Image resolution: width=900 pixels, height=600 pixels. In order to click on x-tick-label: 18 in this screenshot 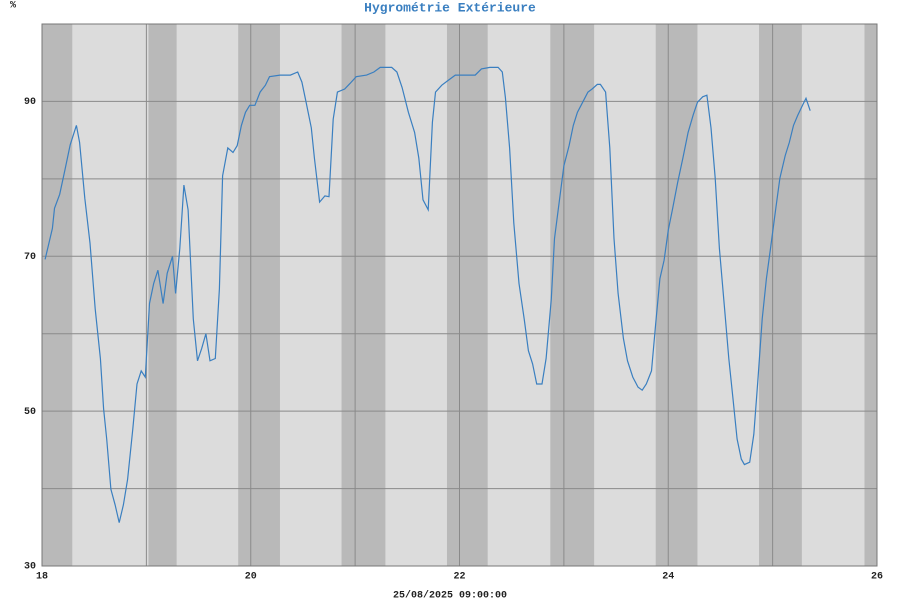, I will do `click(42, 577)`.